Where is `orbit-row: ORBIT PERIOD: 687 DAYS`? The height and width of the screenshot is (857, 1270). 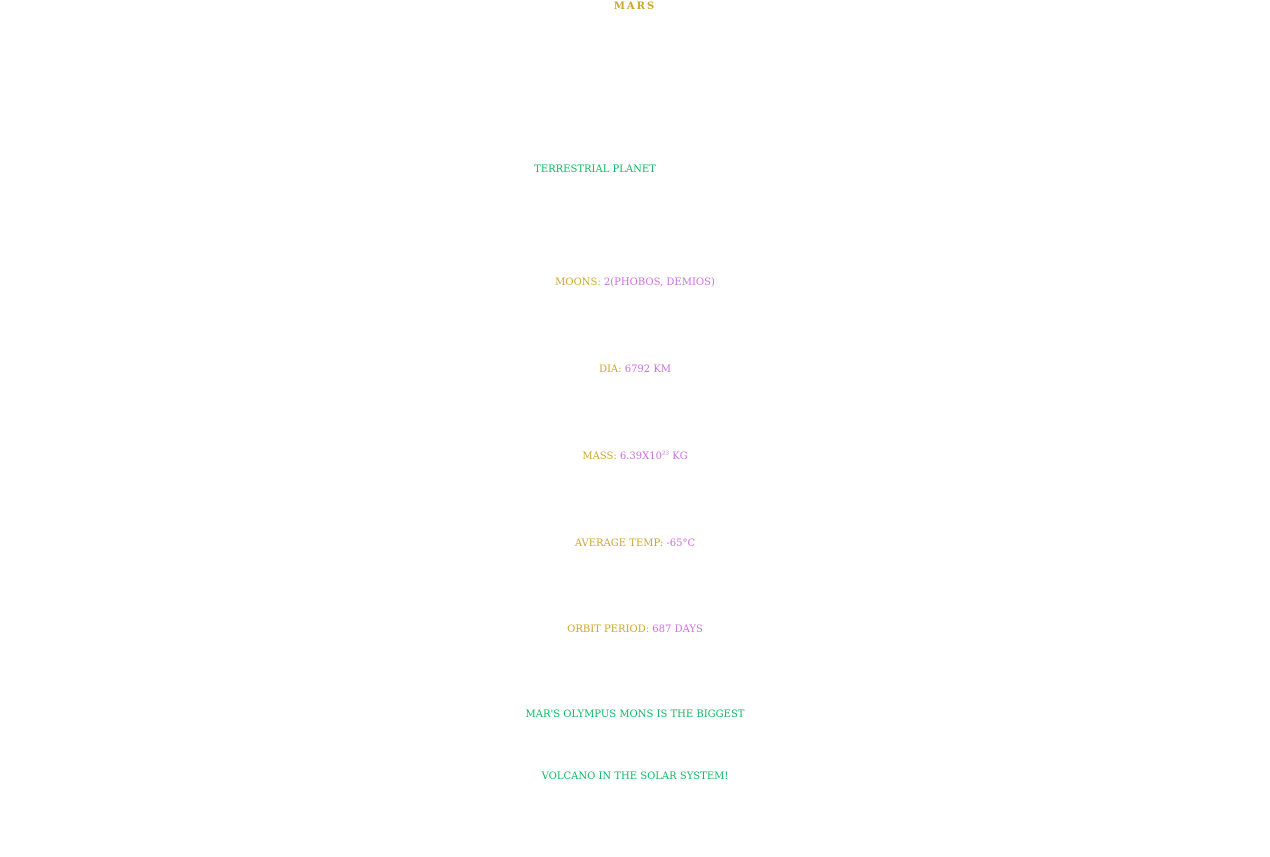 orbit-row: ORBIT PERIOD: 687 DAYS is located at coordinates (635, 630).